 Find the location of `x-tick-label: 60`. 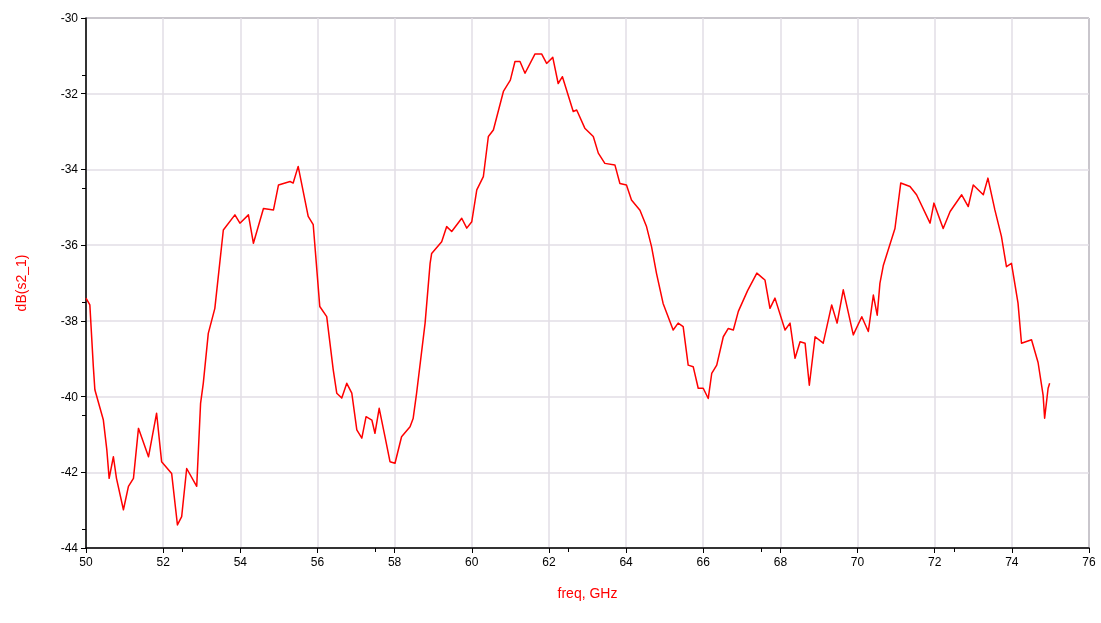

x-tick-label: 60 is located at coordinates (472, 562).